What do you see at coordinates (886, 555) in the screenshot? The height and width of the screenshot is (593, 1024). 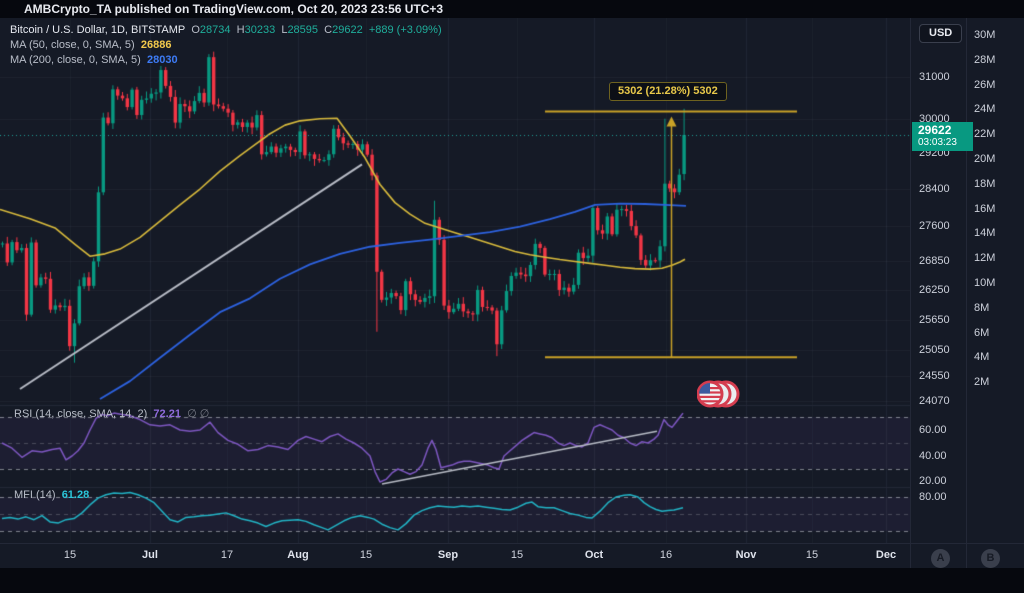 I see `time-tick: Dec` at bounding box center [886, 555].